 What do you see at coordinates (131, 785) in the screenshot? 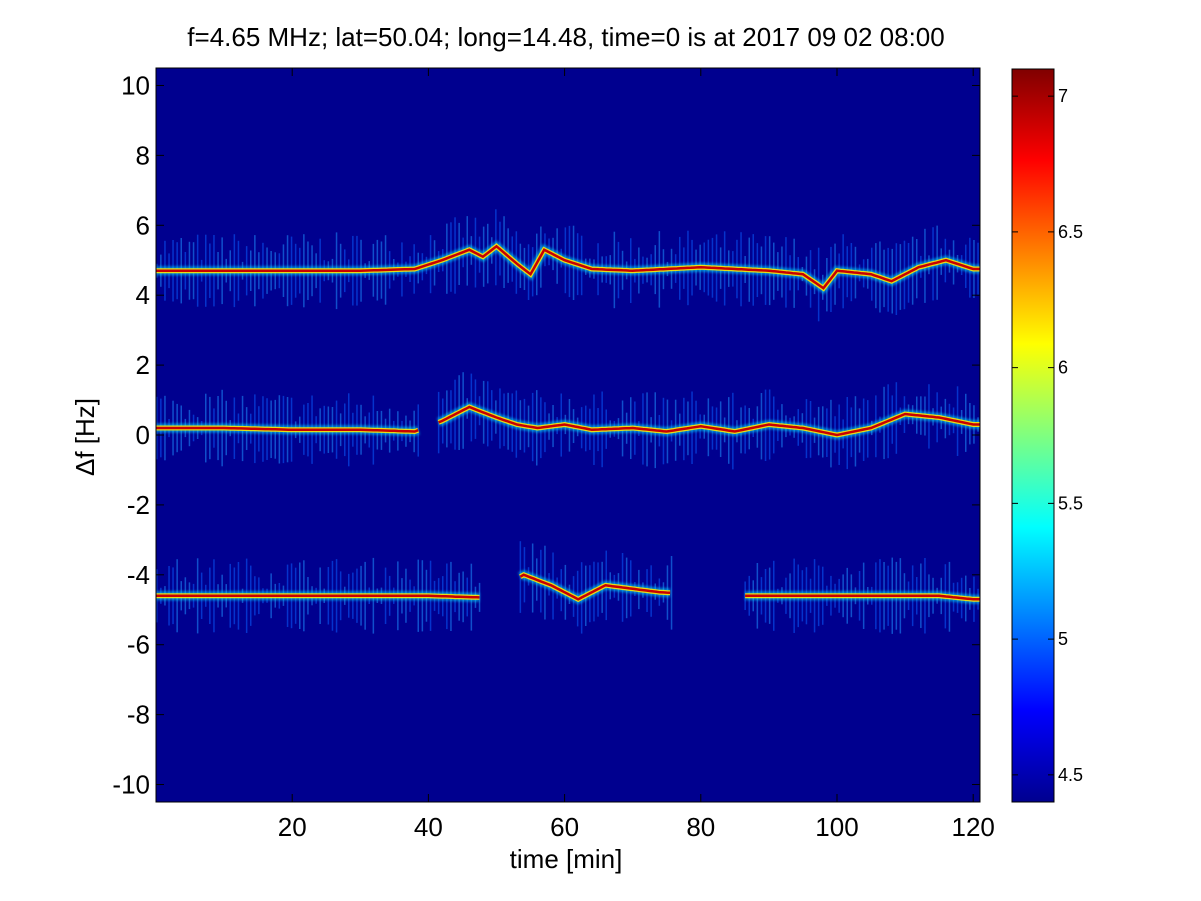
I see `y-tick-label: -10` at bounding box center [131, 785].